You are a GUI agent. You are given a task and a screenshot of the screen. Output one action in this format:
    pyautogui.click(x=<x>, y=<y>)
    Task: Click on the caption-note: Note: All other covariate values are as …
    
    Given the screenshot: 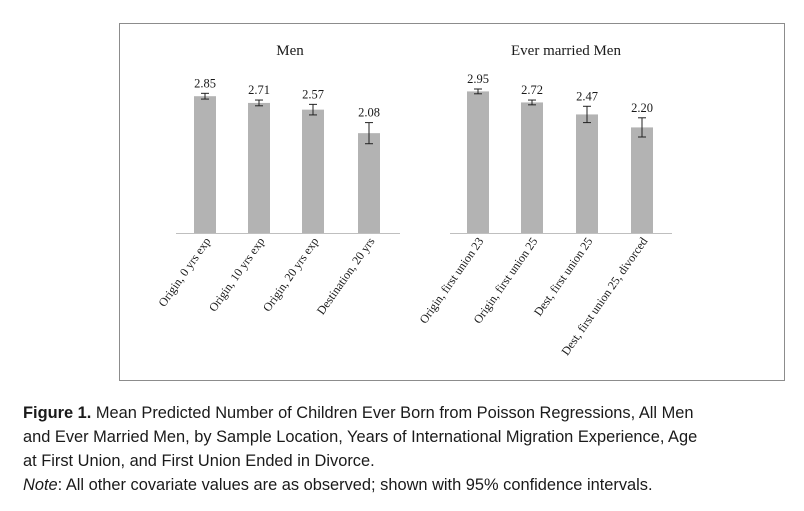 What is the action you would take?
    pyautogui.click(x=410, y=485)
    